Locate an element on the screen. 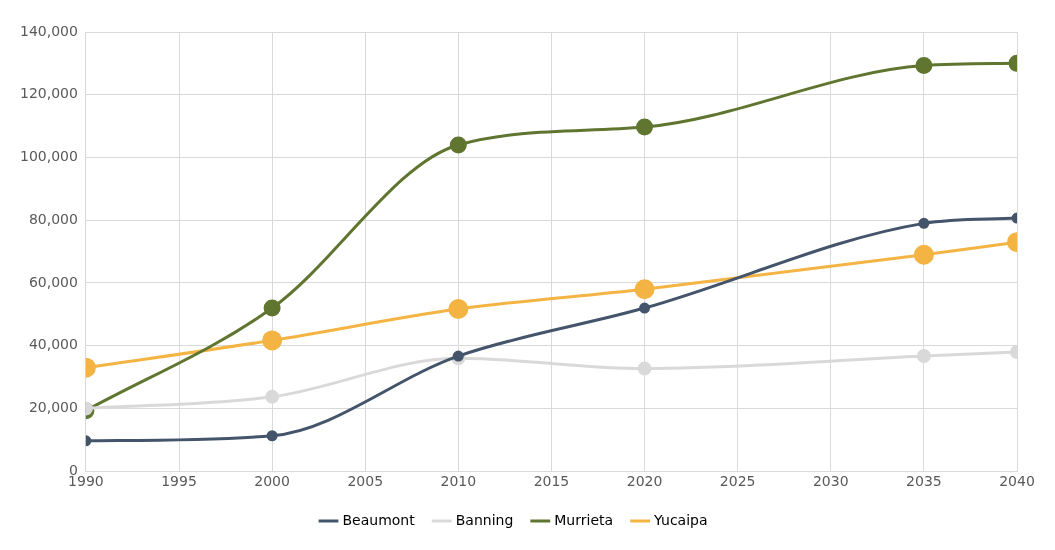  x-tick-label: 2010 is located at coordinates (458, 481).